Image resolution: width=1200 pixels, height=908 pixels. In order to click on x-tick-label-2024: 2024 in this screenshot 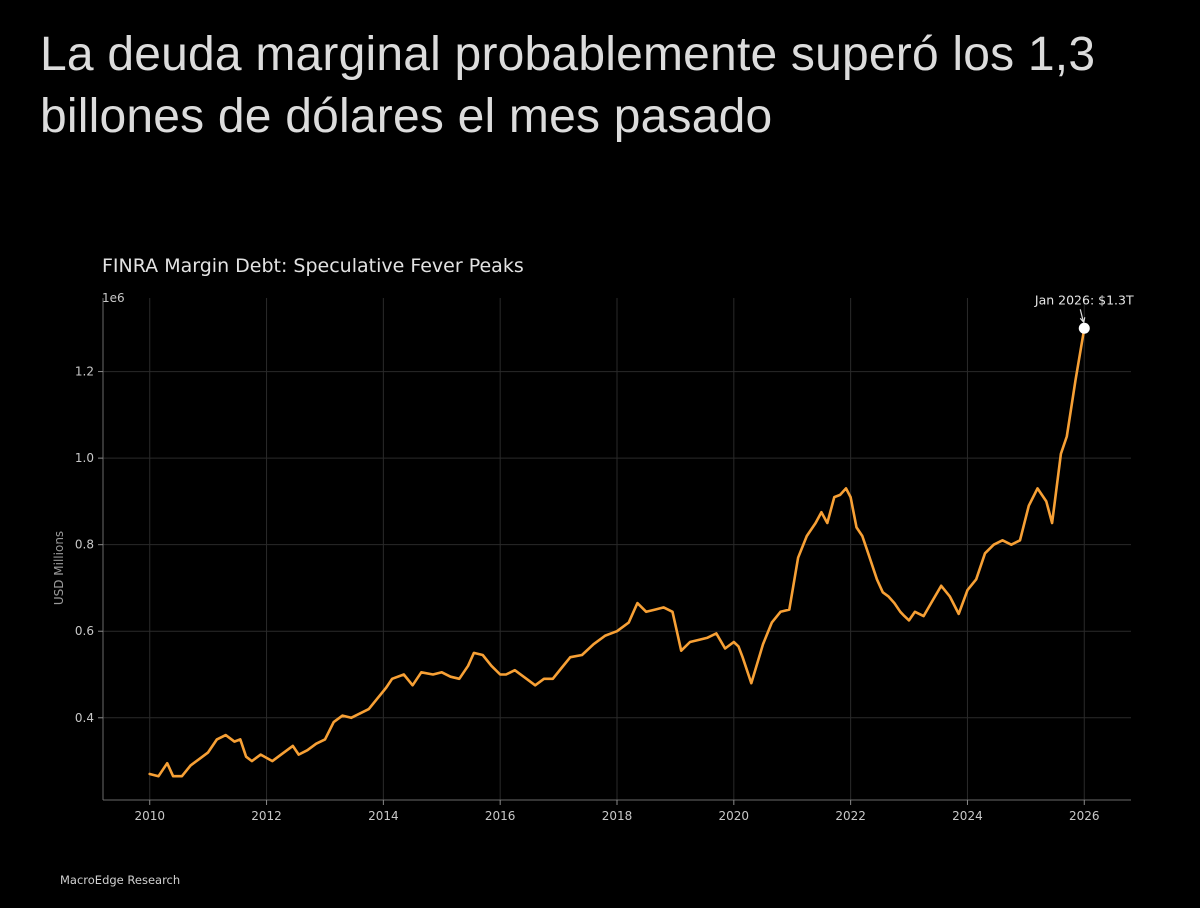, I will do `click(967, 816)`.